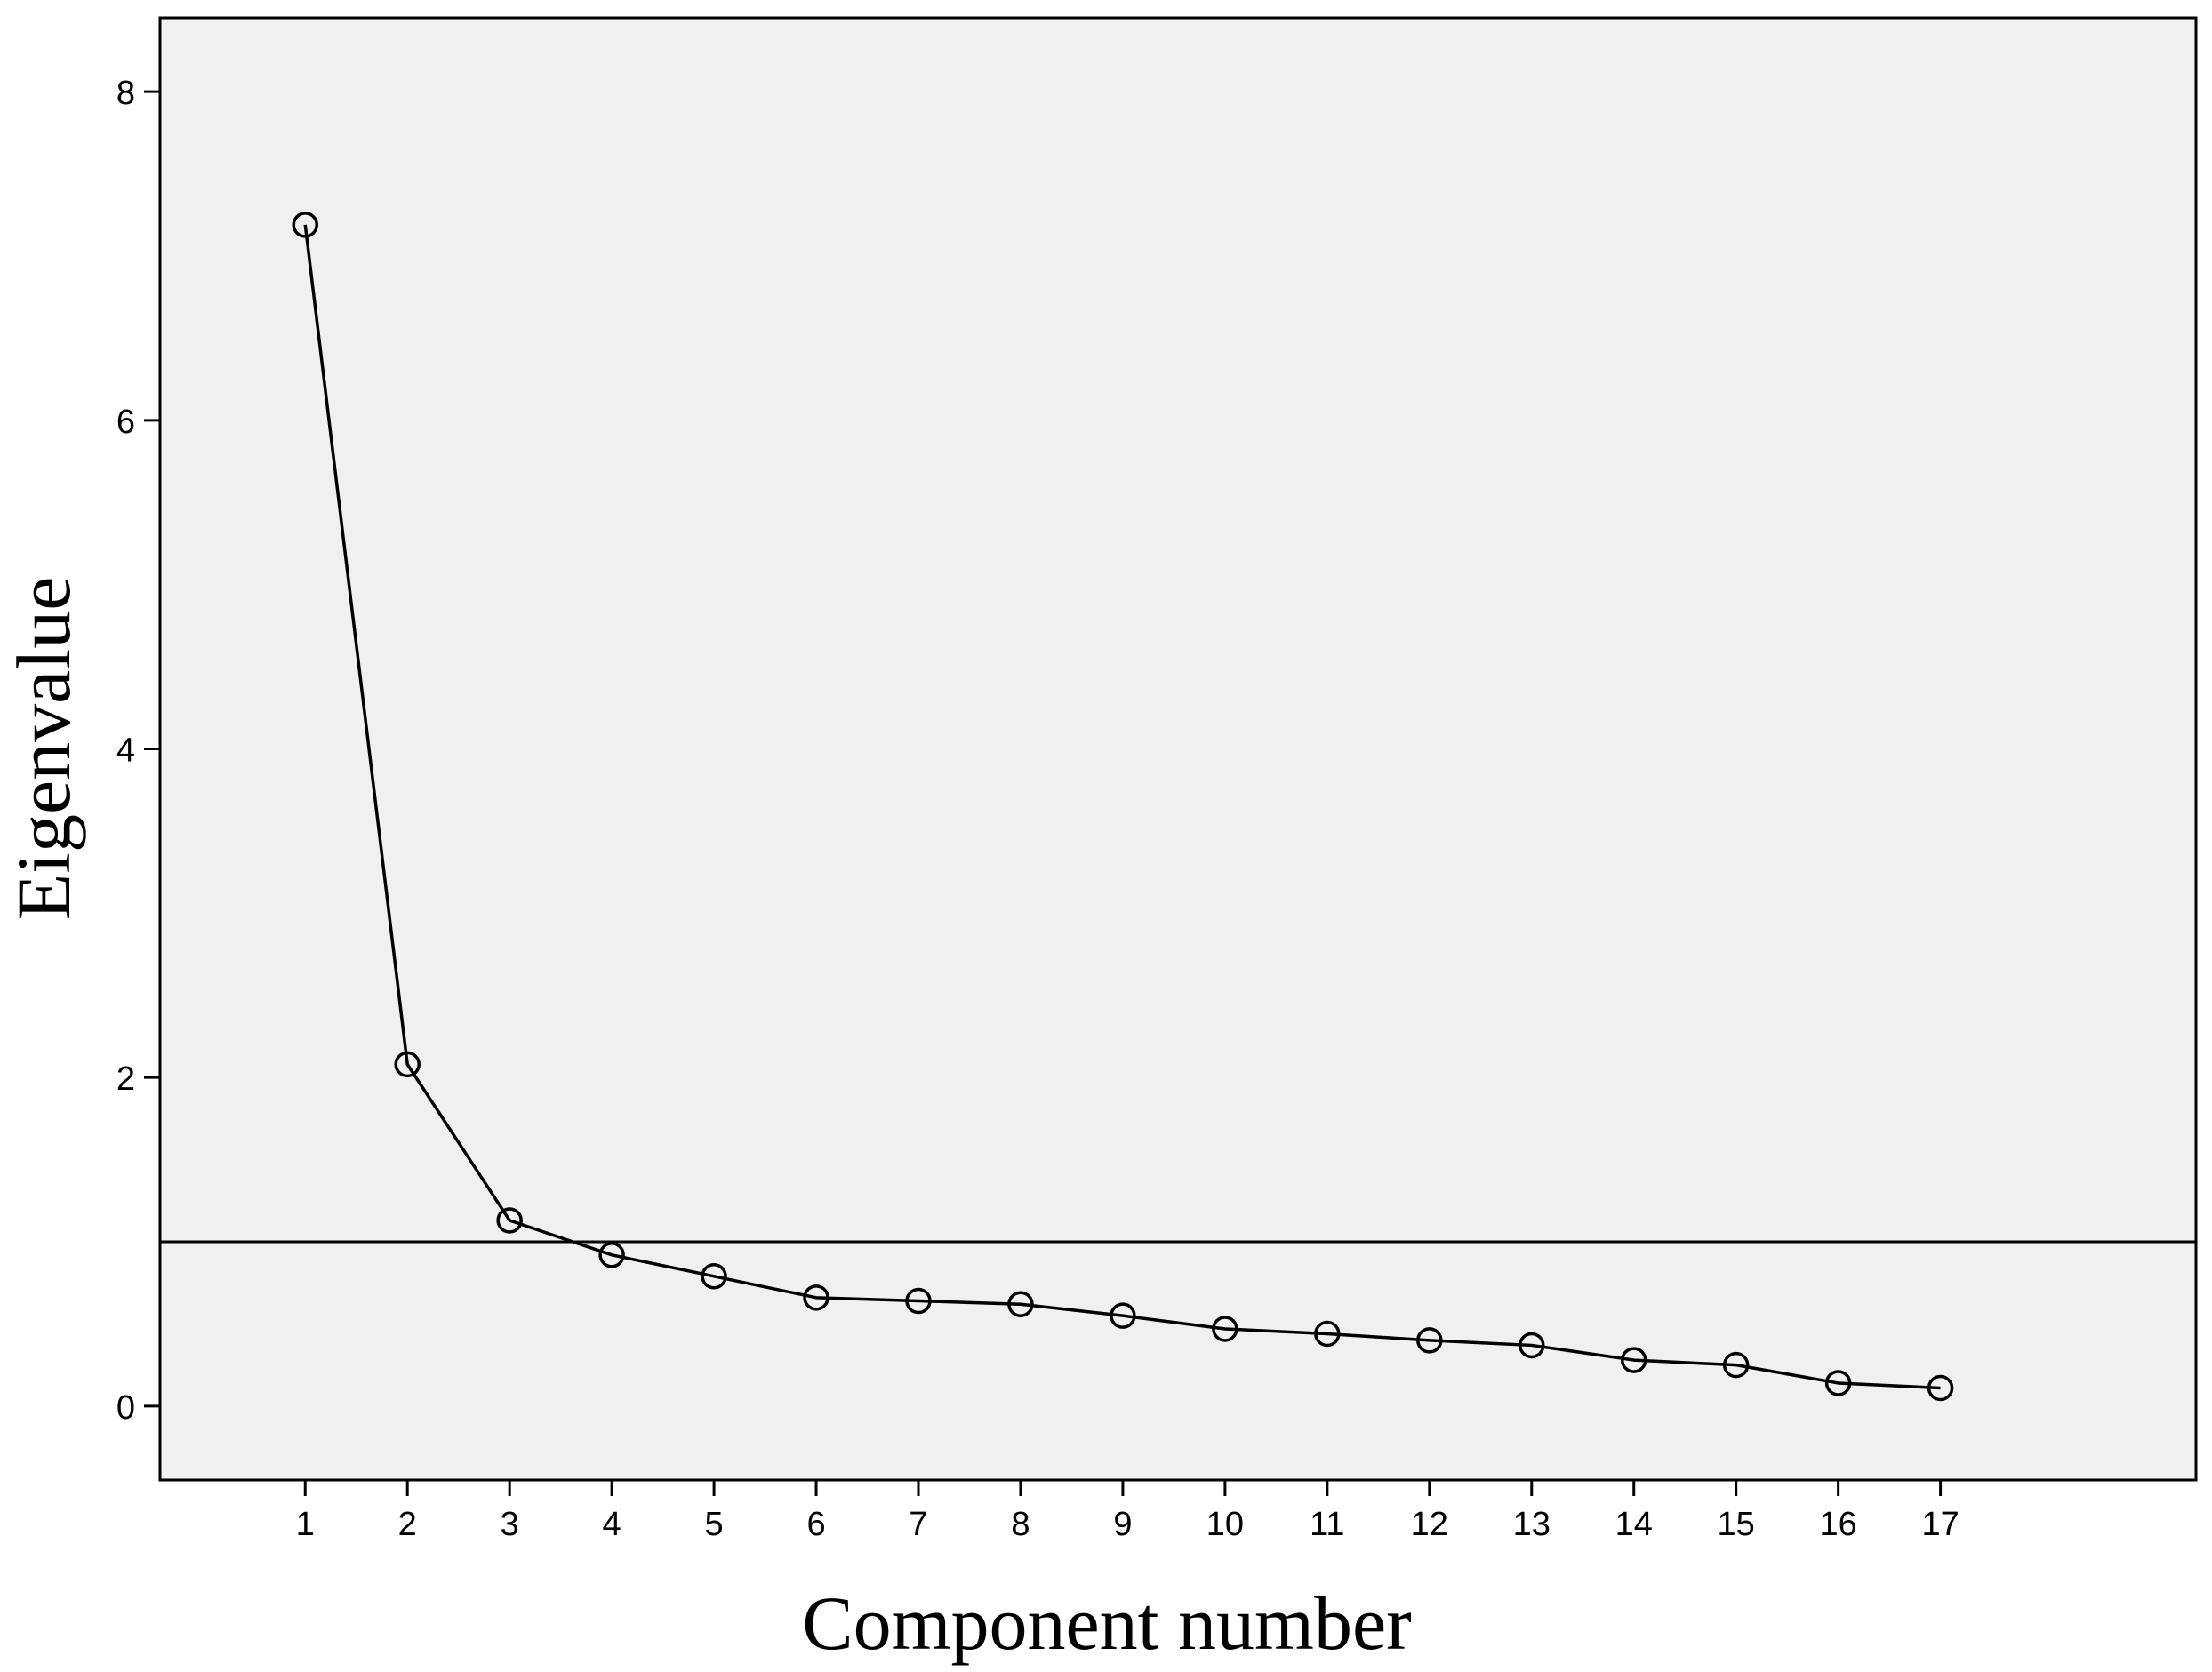  I want to click on x-tick-label: 5, so click(714, 1524).